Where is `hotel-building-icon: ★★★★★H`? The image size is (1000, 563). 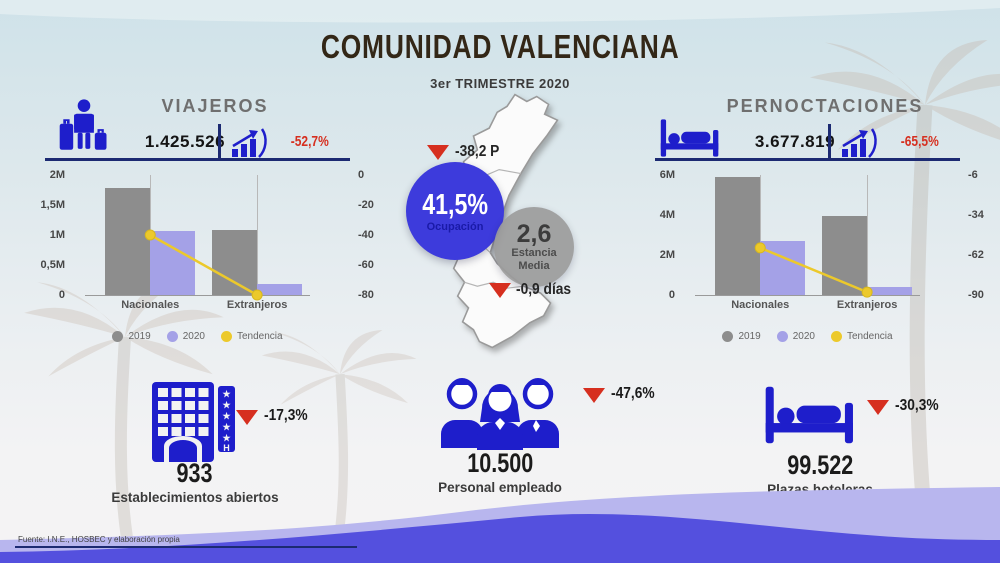
hotel-building-icon: ★★★★★H is located at coordinates (193, 422).